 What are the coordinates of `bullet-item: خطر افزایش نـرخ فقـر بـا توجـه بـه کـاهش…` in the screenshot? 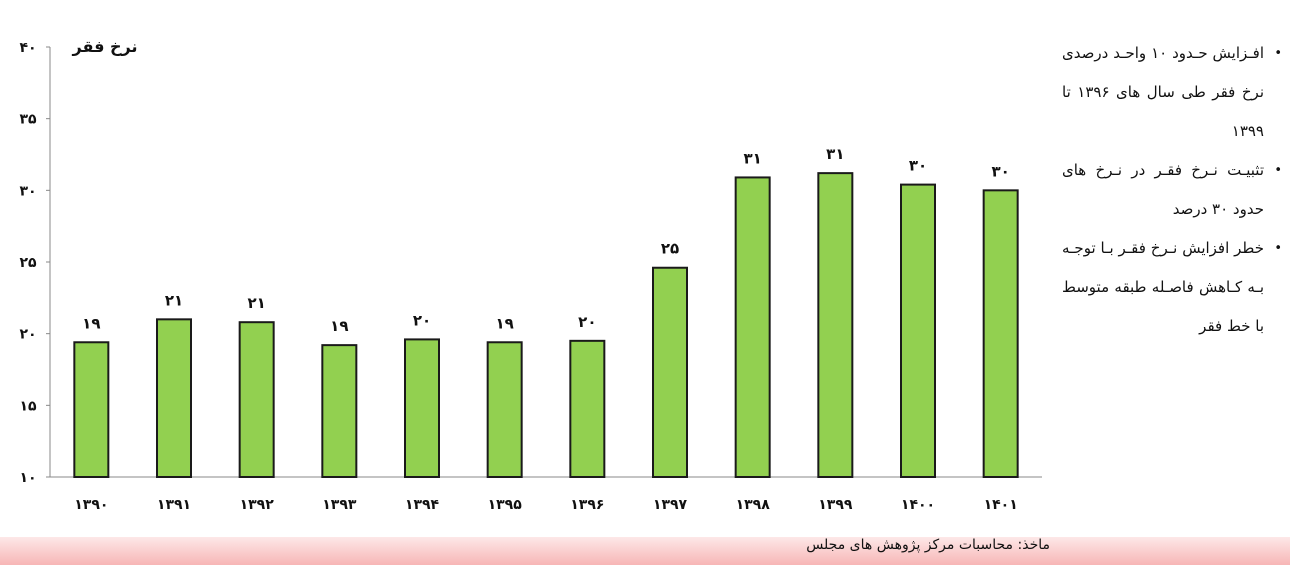 It's located at (1172, 287).